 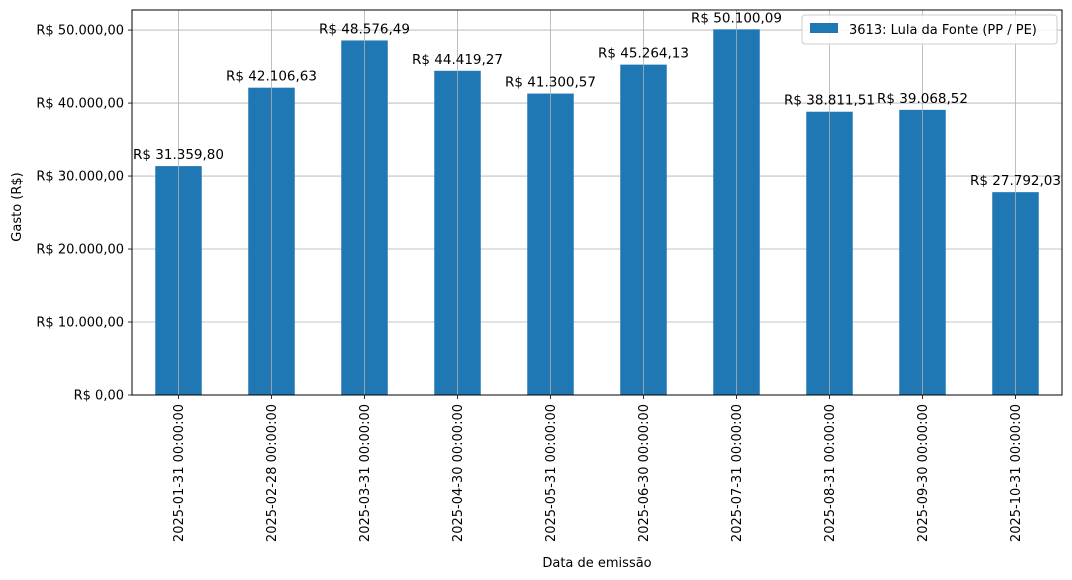 I want to click on x-tick-label: 2025-01-31 00:00:00, so click(x=179, y=473).